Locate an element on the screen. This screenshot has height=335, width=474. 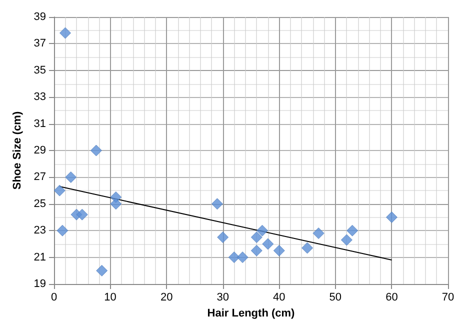
y-tick-label: 21 is located at coordinates (40, 257).